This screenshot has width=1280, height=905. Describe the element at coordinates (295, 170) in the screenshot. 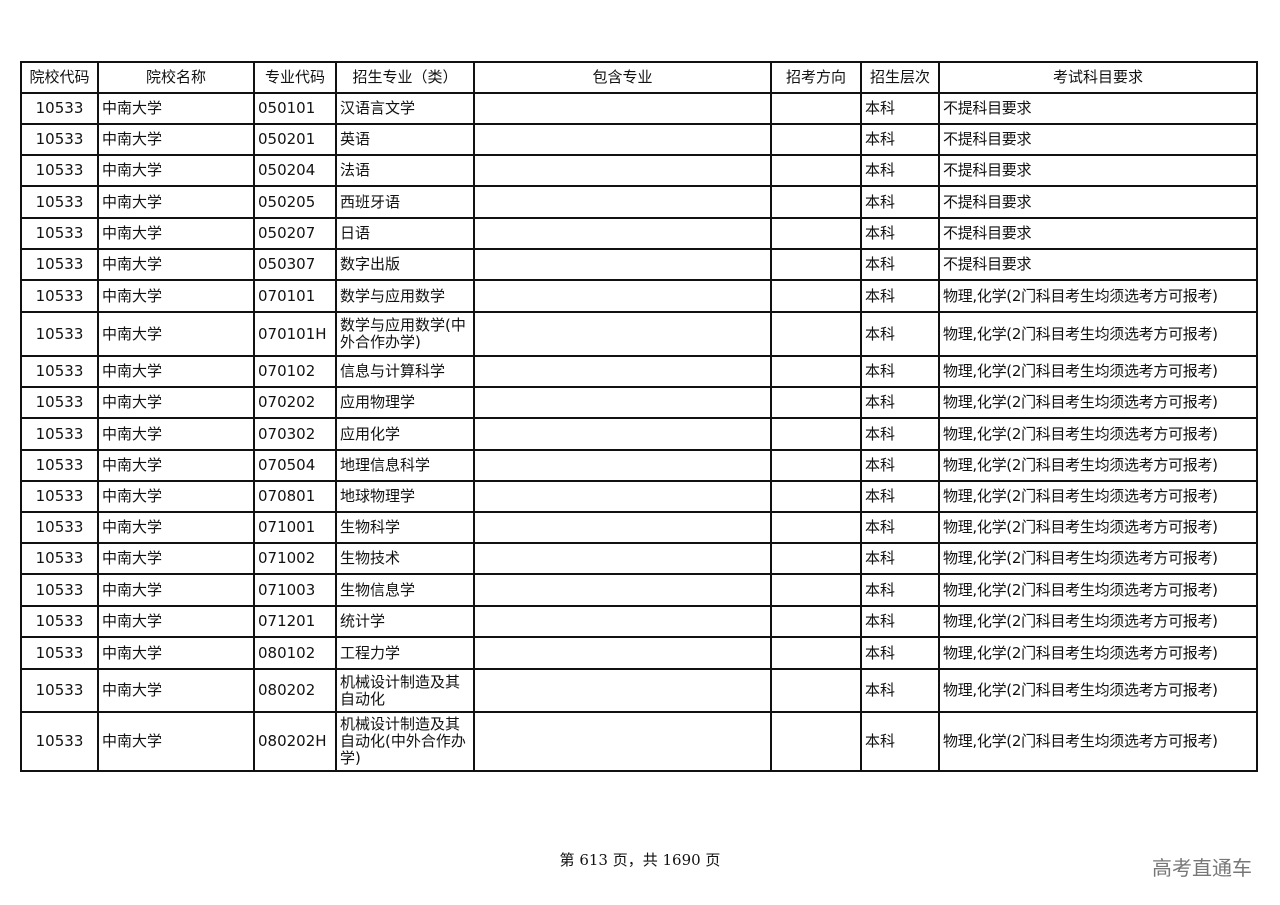

I see `major-code-cell: 050204` at that location.